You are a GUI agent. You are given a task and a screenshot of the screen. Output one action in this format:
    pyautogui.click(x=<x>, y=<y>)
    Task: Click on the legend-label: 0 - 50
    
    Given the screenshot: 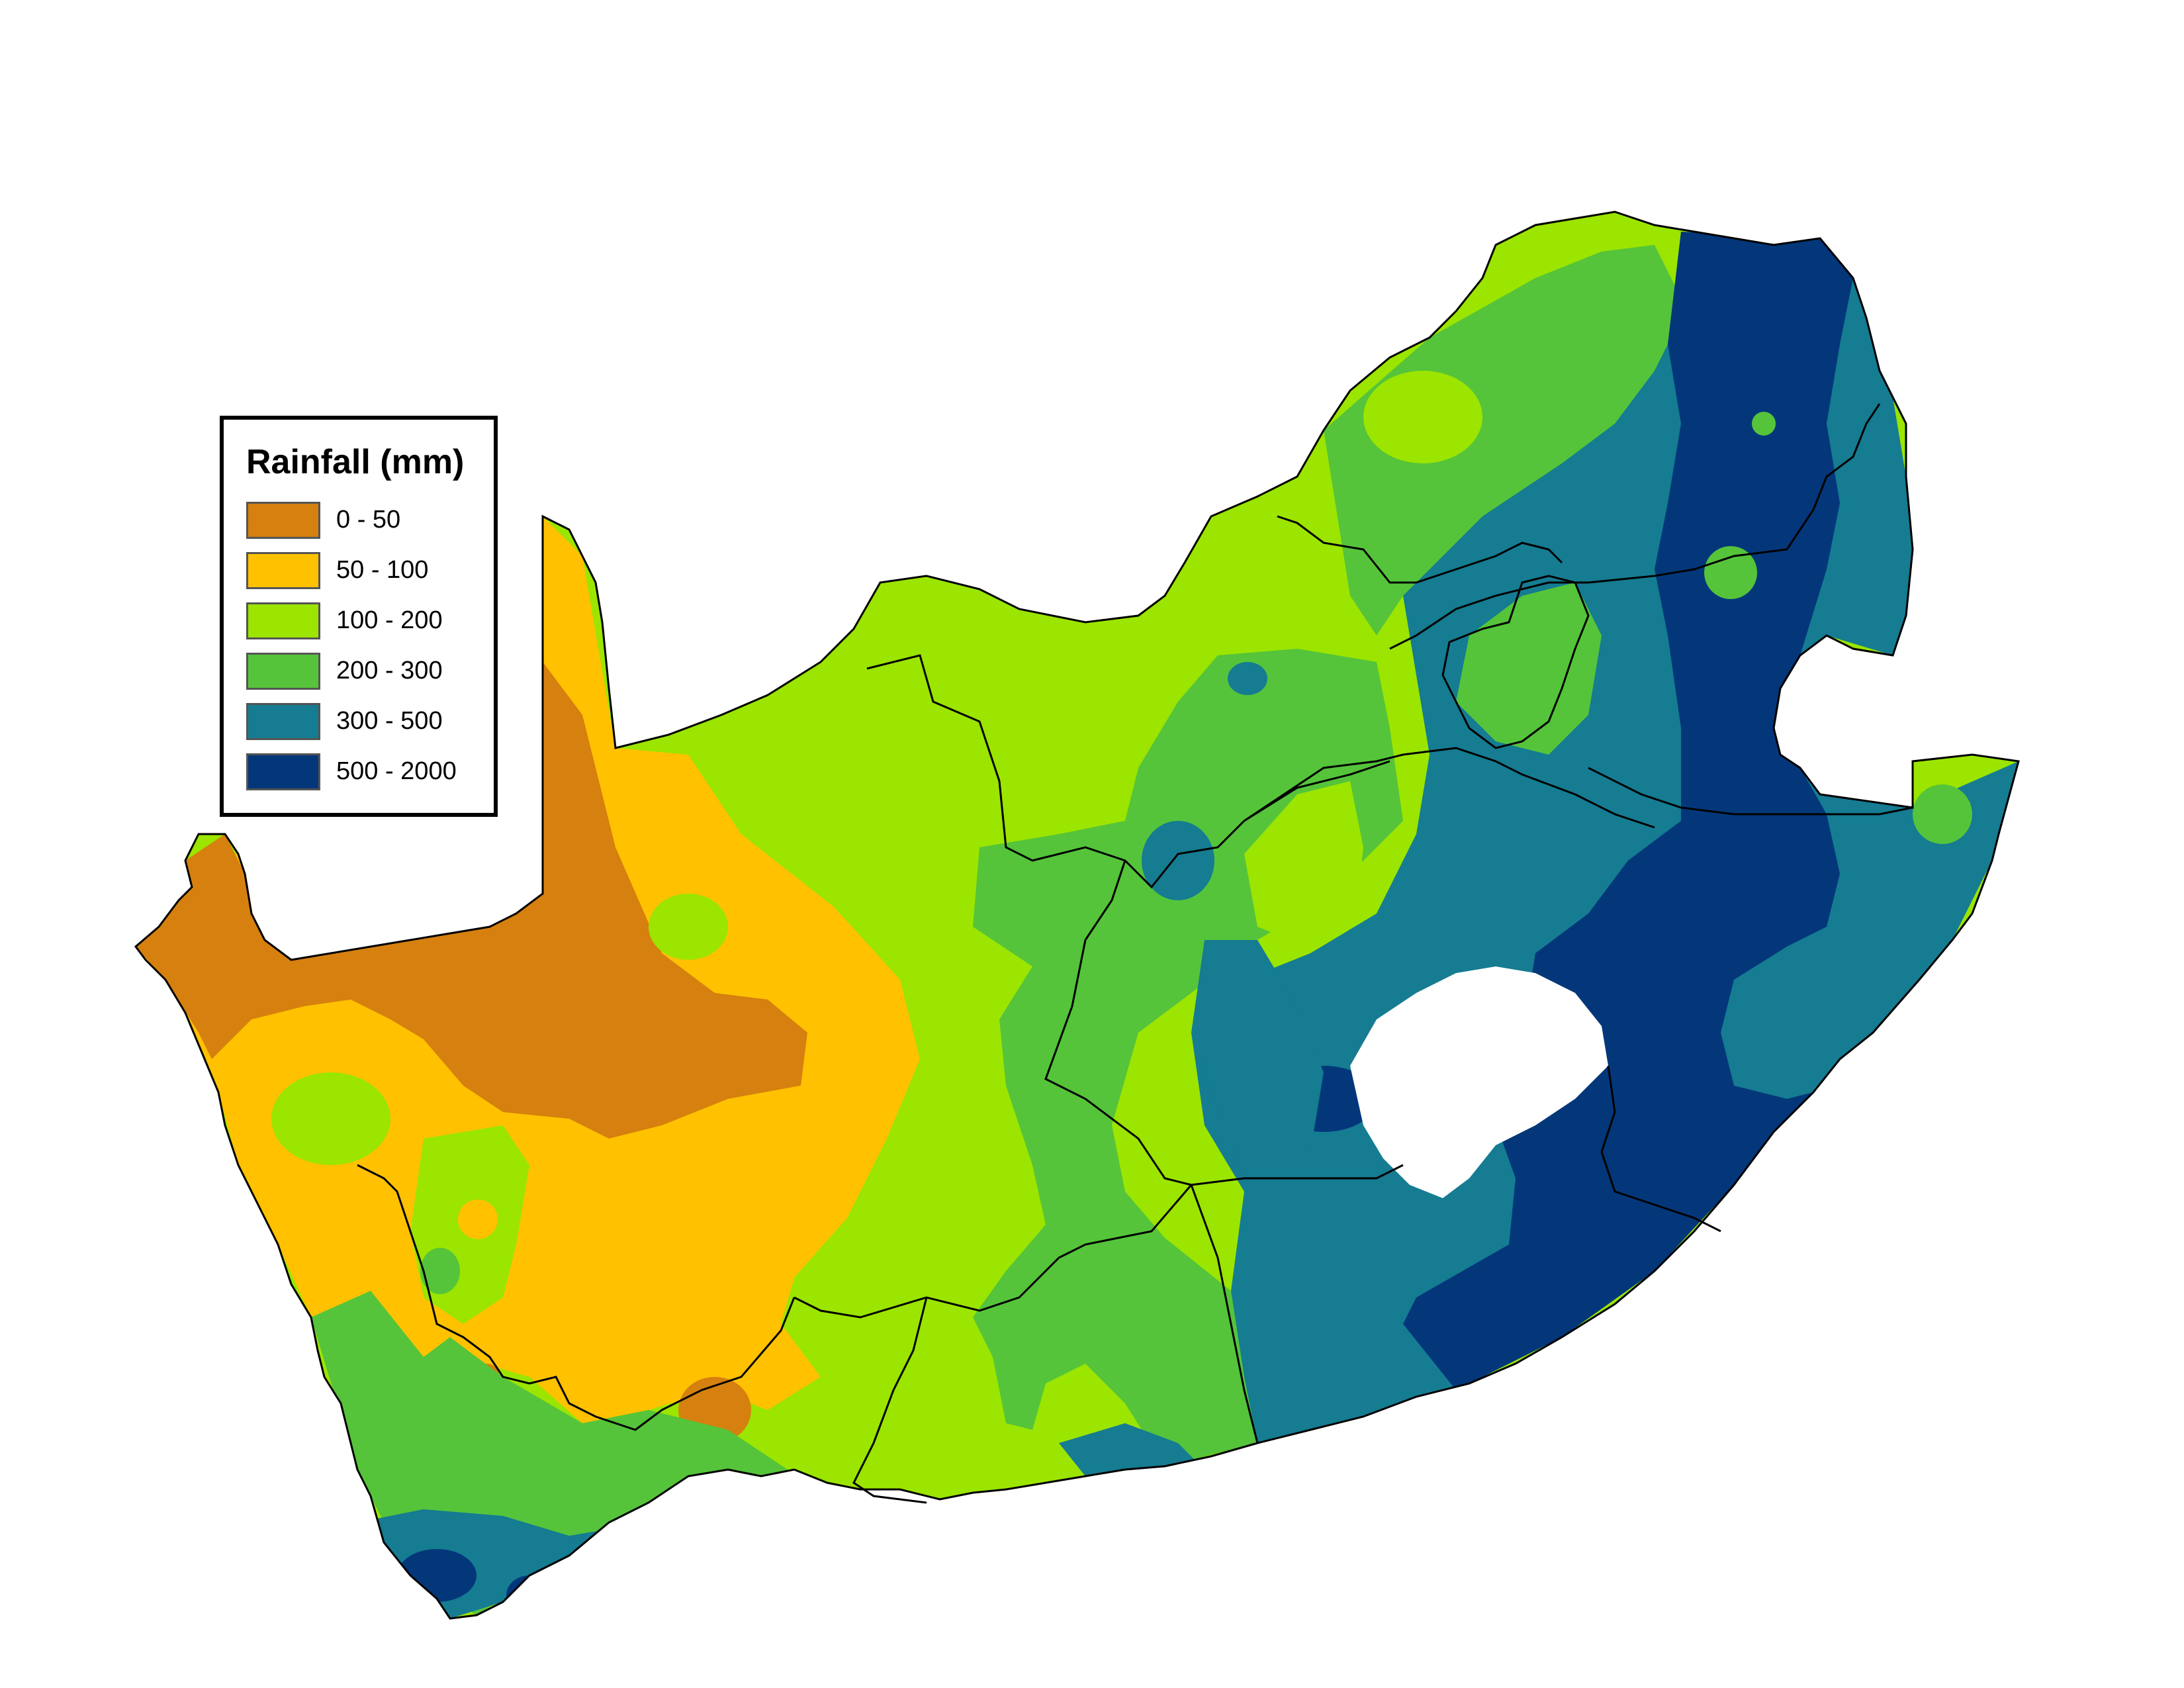 What is the action you would take?
    pyautogui.click(x=368, y=520)
    